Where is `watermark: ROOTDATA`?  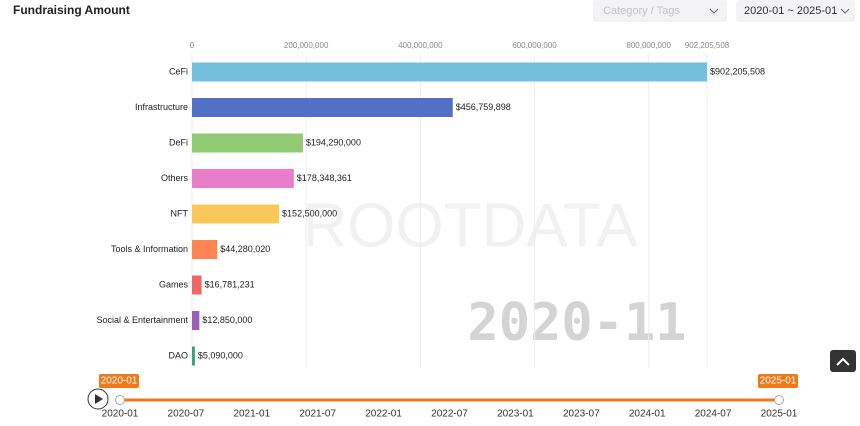
watermark: ROOTDATA is located at coordinates (470, 225).